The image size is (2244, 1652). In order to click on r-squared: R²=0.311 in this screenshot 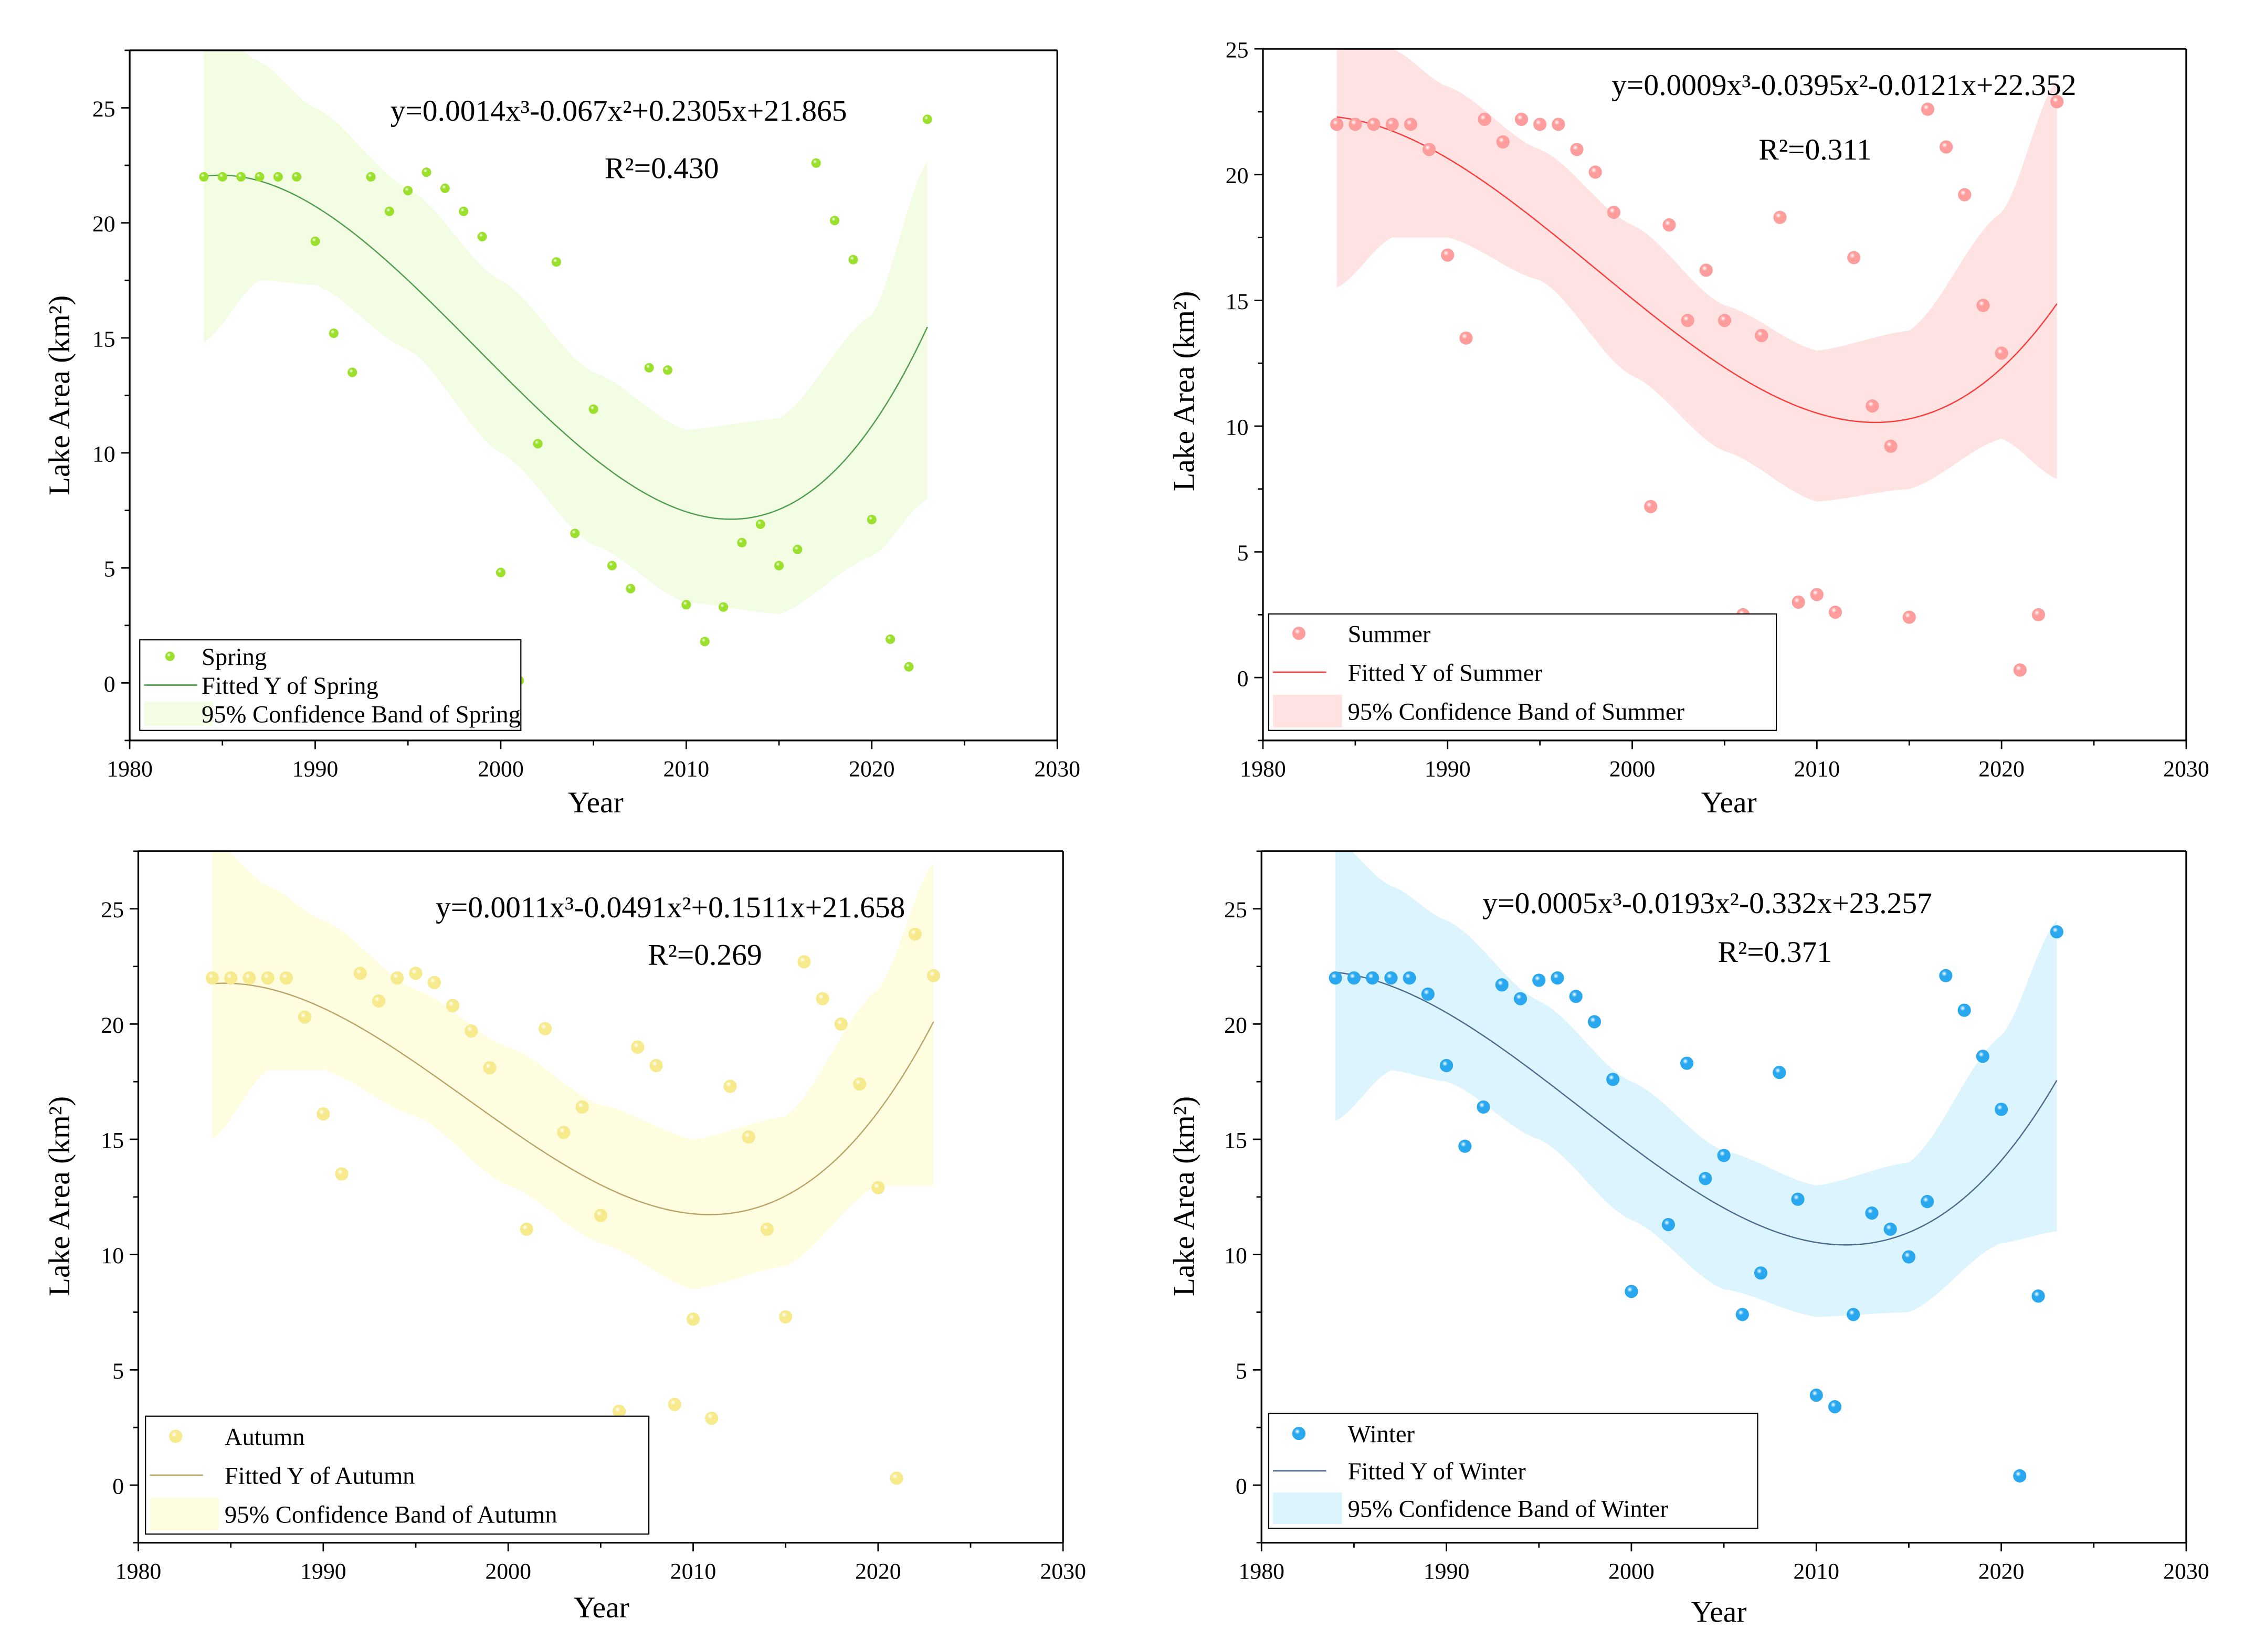, I will do `click(1815, 149)`.